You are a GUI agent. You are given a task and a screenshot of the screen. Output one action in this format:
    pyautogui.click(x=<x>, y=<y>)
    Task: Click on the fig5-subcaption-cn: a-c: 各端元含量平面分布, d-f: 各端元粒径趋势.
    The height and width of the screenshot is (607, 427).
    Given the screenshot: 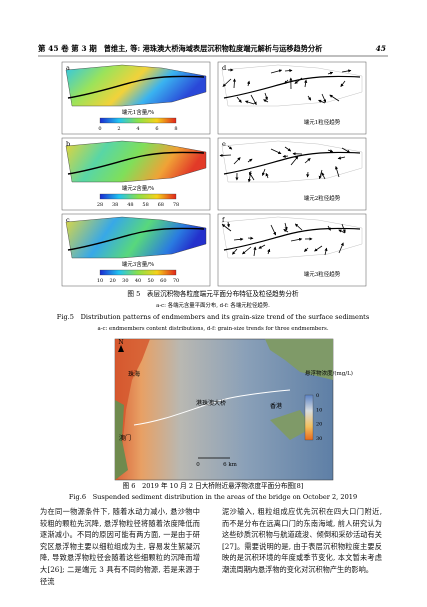 What is the action you would take?
    pyautogui.click(x=213, y=305)
    